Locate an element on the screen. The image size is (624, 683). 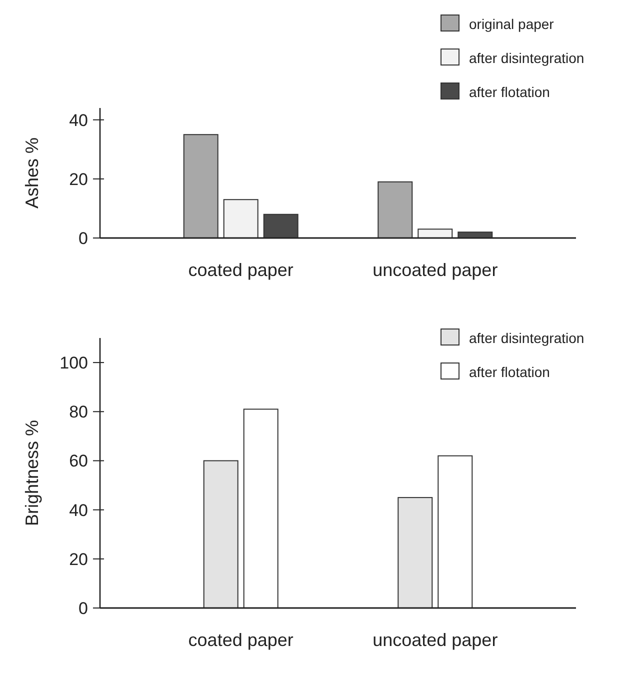
y-tick-label: 80 is located at coordinates (78, 412).